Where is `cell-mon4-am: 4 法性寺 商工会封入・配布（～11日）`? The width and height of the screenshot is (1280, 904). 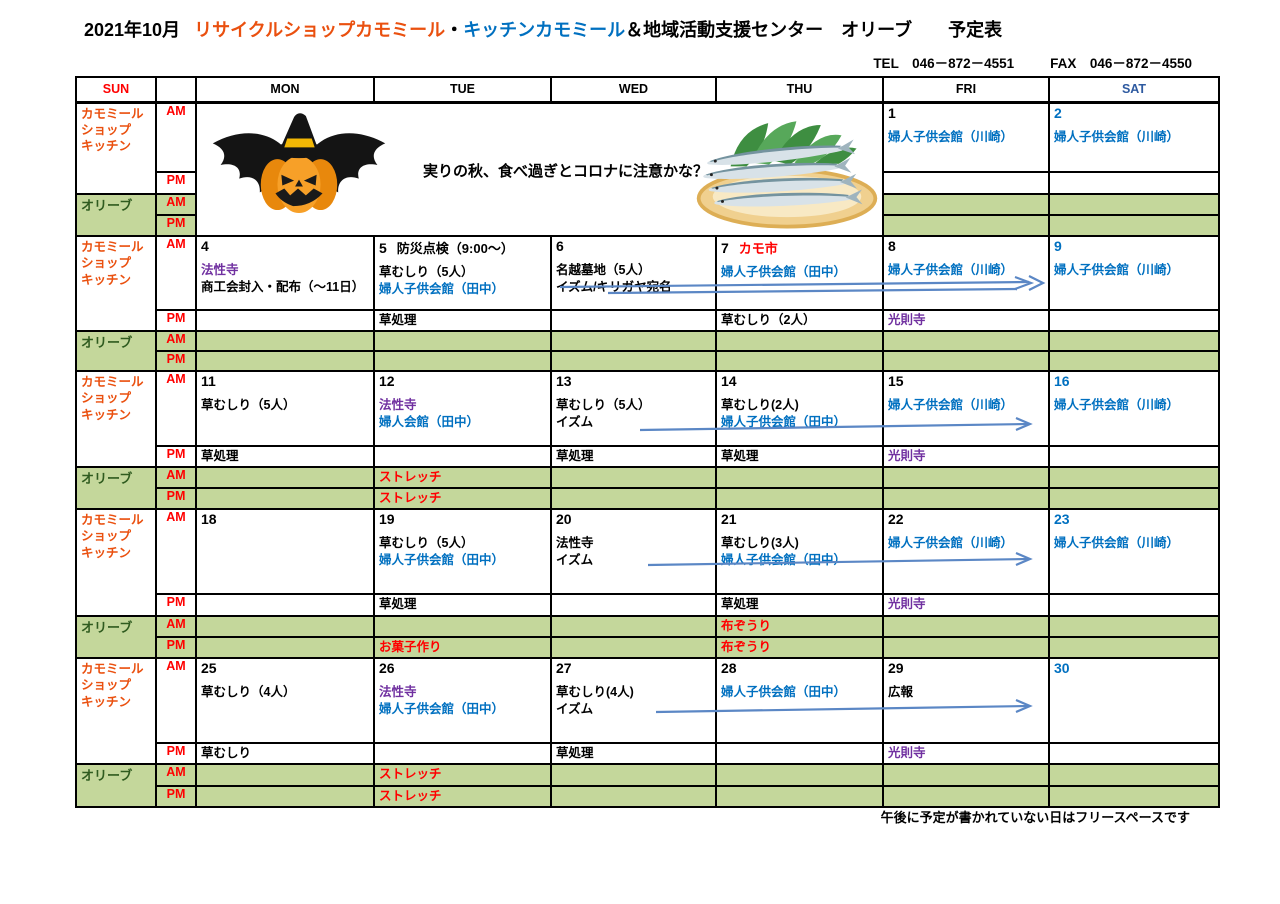 cell-mon4-am: 4 法性寺 商工会封入・配布（～11日） is located at coordinates (285, 273).